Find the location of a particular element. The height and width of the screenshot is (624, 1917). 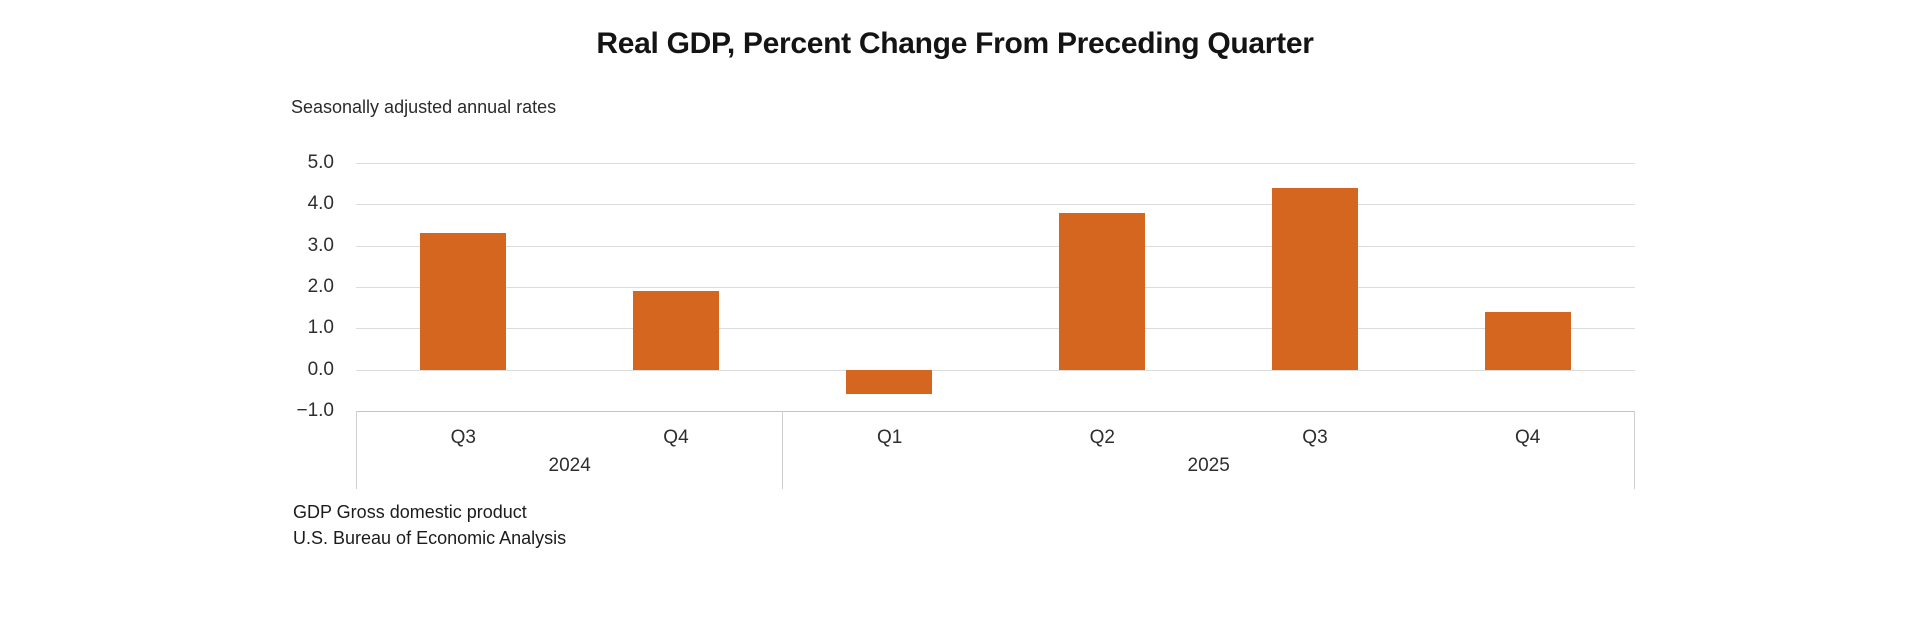

y-axis-tick-label: 1.0 is located at coordinates (320, 328).